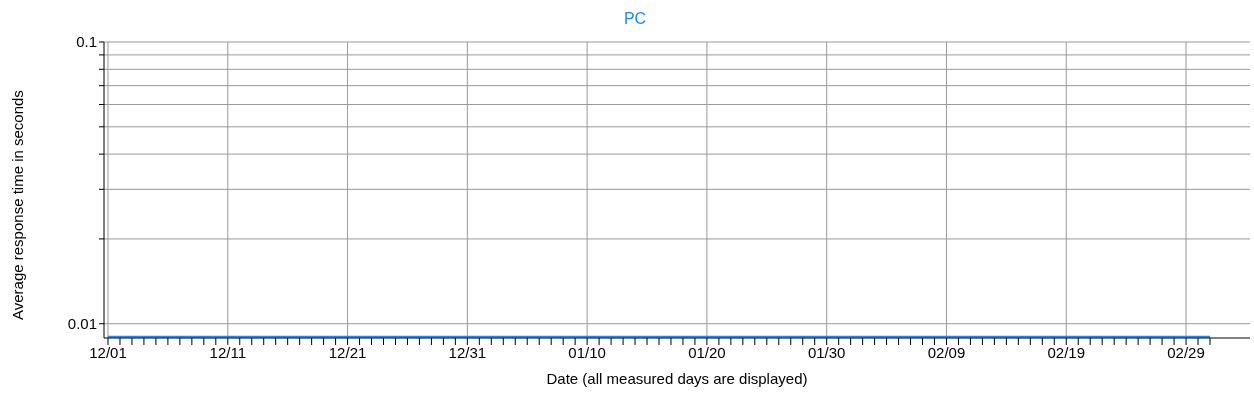 This screenshot has height=400, width=1254. I want to click on y-axis-title: Average response time in seconds, so click(18, 205).